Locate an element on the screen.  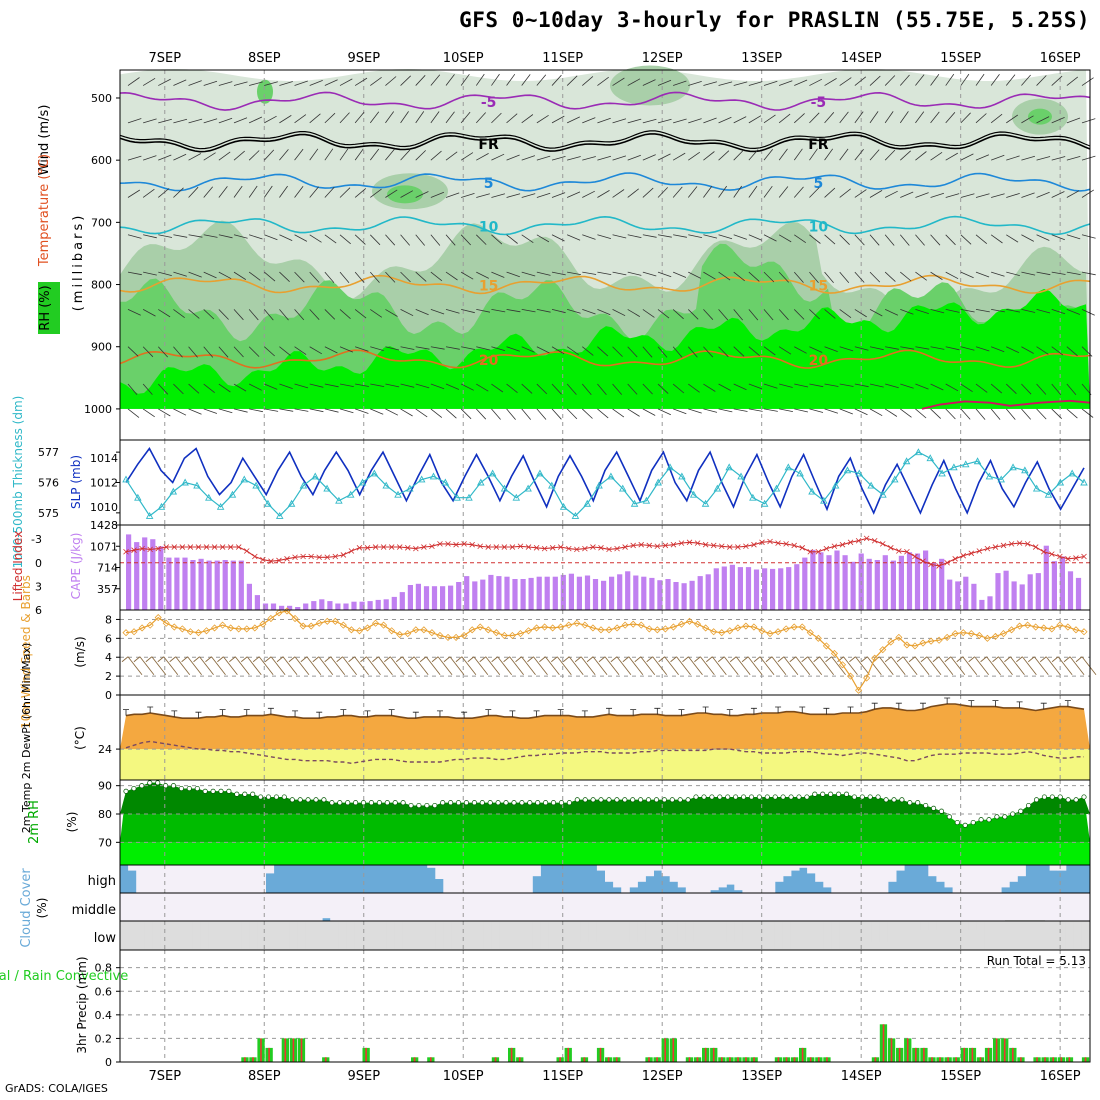
pressure-axis-label: (millibars) is located at coordinates (78, 262).